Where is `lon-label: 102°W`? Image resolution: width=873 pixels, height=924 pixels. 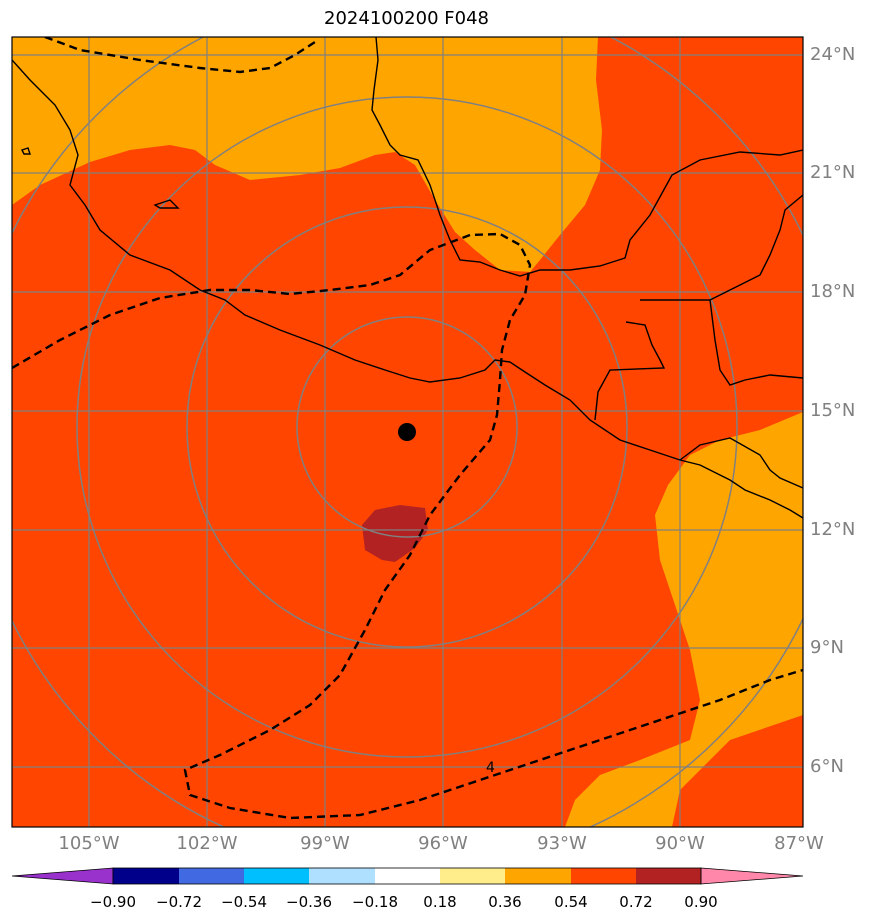
lon-label: 102°W is located at coordinates (207, 843).